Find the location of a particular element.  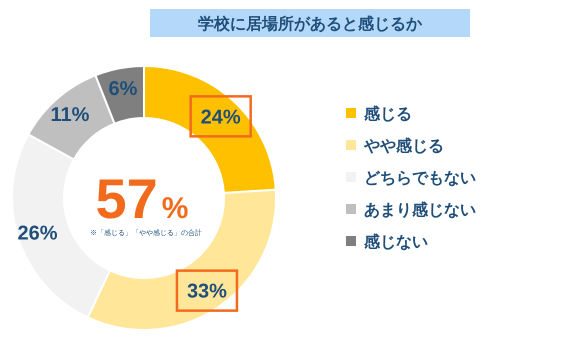

data-label: 26% is located at coordinates (37, 233).